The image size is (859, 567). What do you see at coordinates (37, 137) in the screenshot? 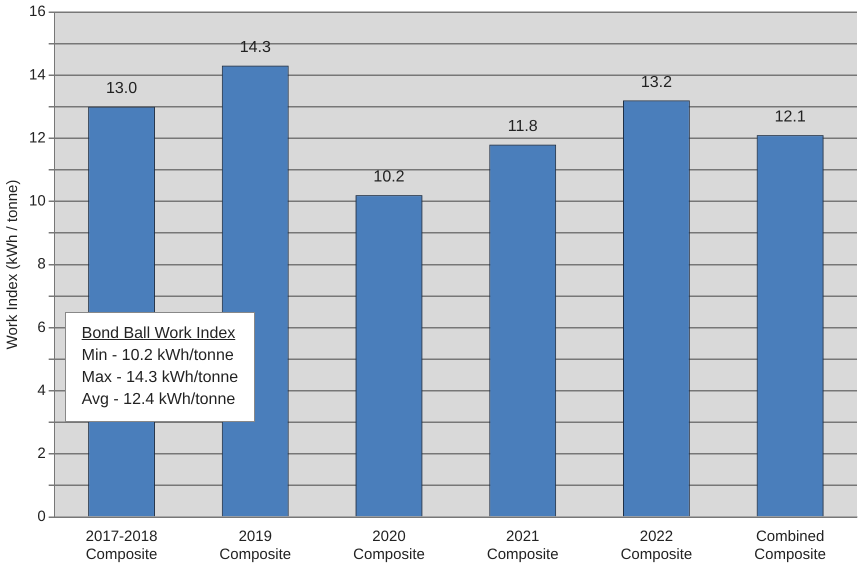
I see `y-tick-label: 12` at bounding box center [37, 137].